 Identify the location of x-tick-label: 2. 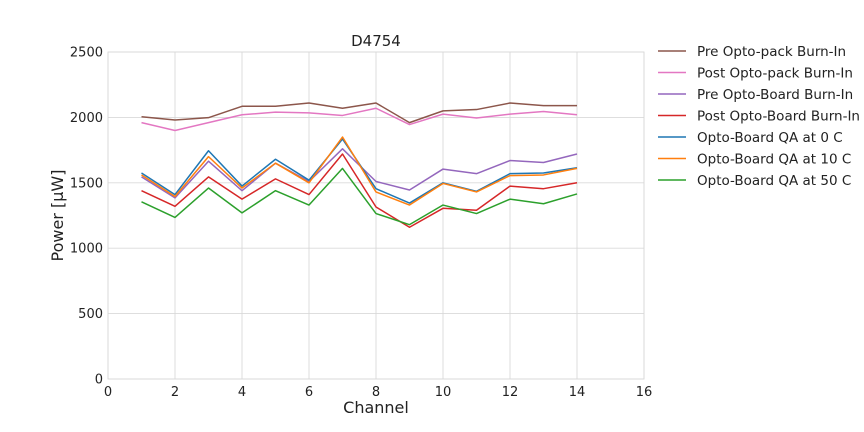
(175, 392).